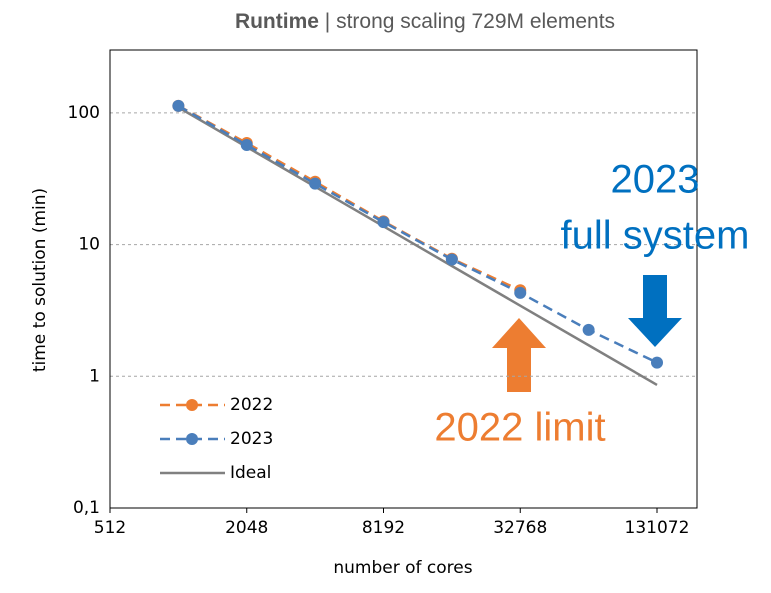 Image resolution: width=771 pixels, height=593 pixels. I want to click on y-tick-label: 100, so click(84, 113).